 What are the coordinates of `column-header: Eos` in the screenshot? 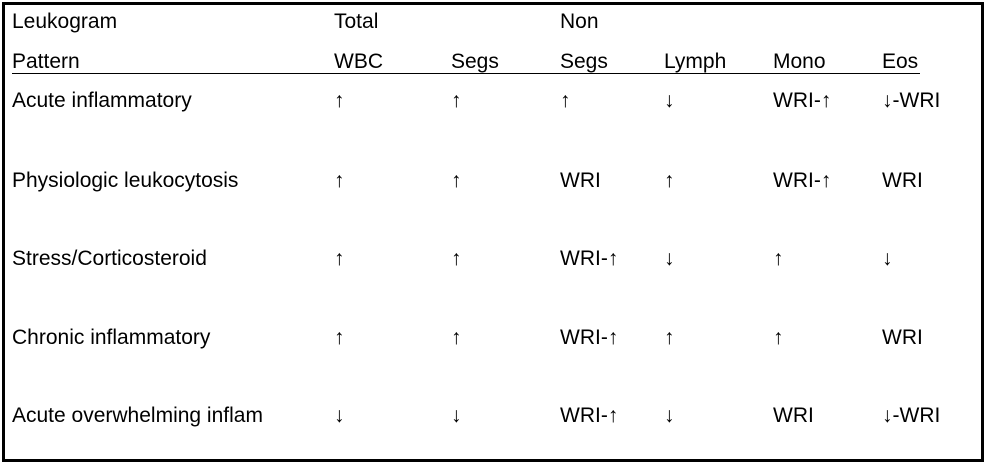 It's located at (900, 61).